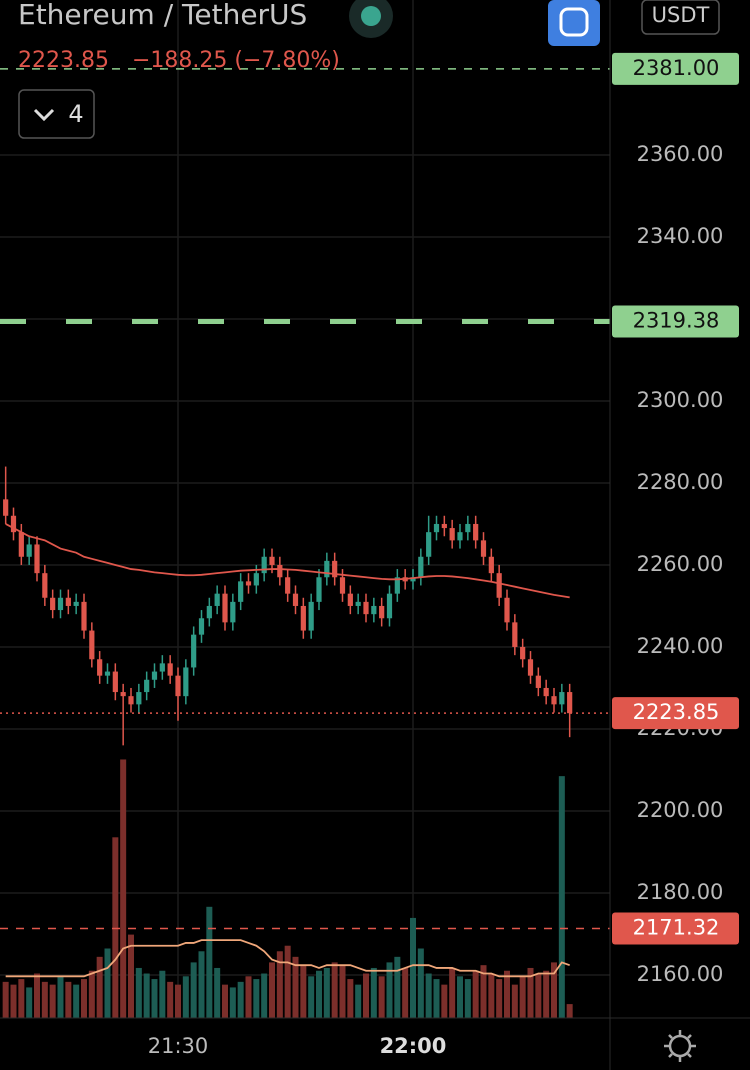 The height and width of the screenshot is (1070, 750). I want to click on currency-button, so click(680, 17).